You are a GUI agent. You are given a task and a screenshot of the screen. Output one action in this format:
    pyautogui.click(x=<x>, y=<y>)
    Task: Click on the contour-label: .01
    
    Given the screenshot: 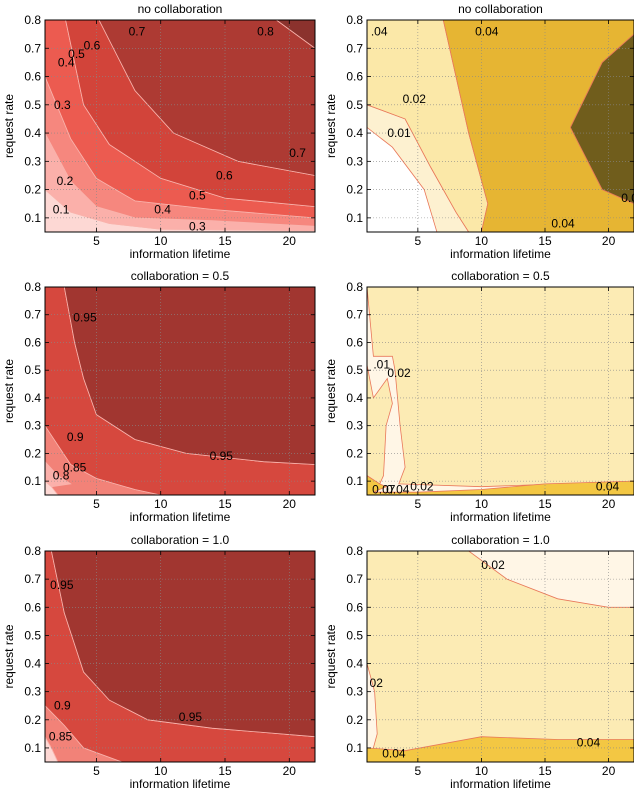 What is the action you would take?
    pyautogui.click(x=381, y=365)
    